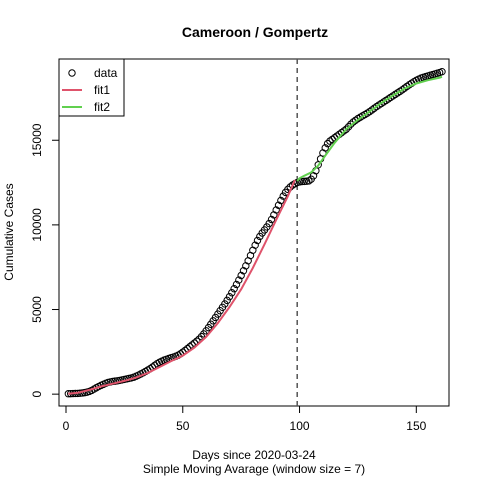 This screenshot has height=480, width=480. I want to click on x-axis-sublabel: Simple Moving Avarage (window size = 7), so click(254, 469).